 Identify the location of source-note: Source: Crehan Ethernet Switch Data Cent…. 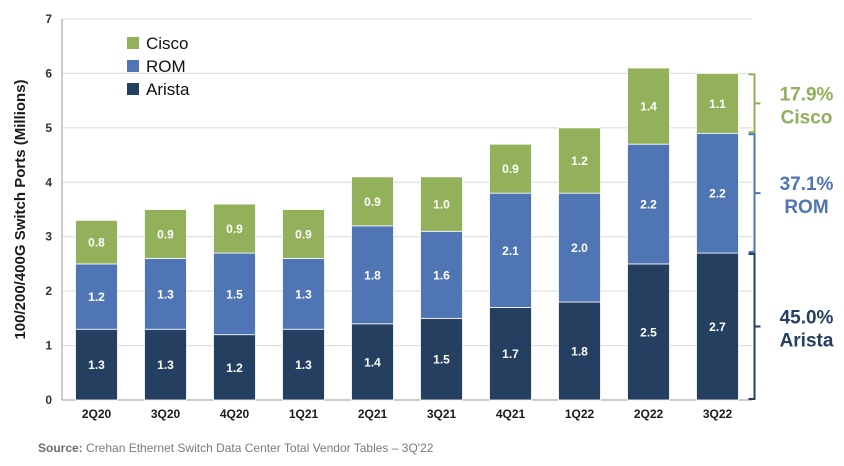
(235, 448).